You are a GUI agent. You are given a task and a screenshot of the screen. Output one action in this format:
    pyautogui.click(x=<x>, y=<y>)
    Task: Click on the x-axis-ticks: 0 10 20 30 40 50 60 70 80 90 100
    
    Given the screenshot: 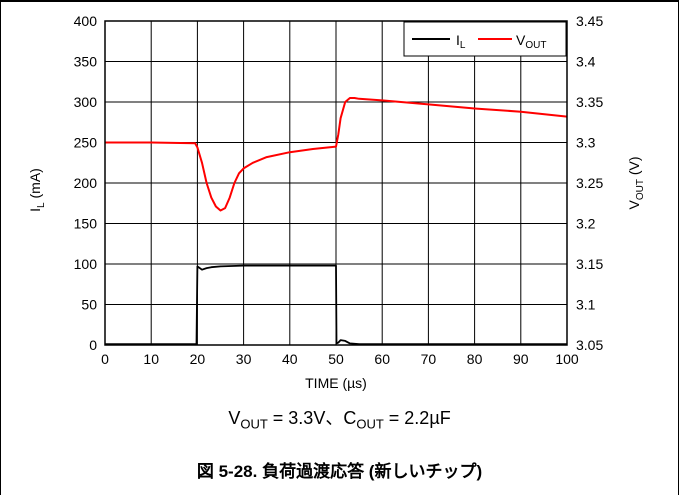 What is the action you would take?
    pyautogui.click(x=340, y=359)
    